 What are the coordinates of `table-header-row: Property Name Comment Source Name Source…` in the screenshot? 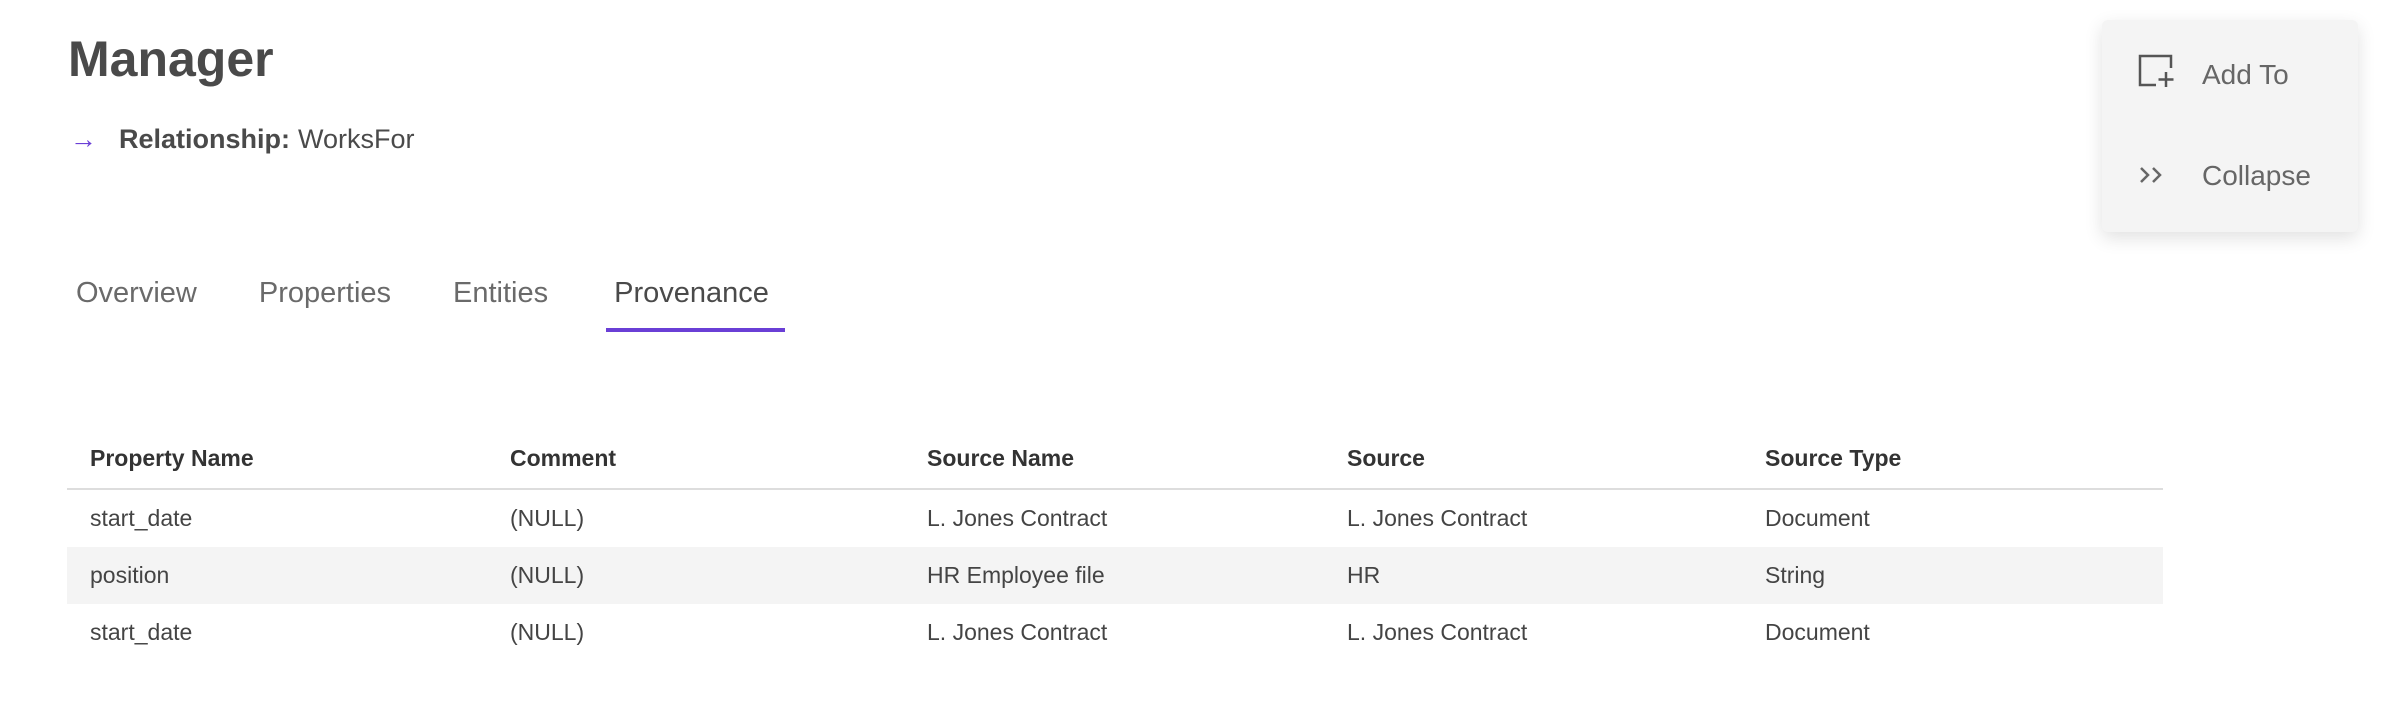 It's located at (1115, 459).